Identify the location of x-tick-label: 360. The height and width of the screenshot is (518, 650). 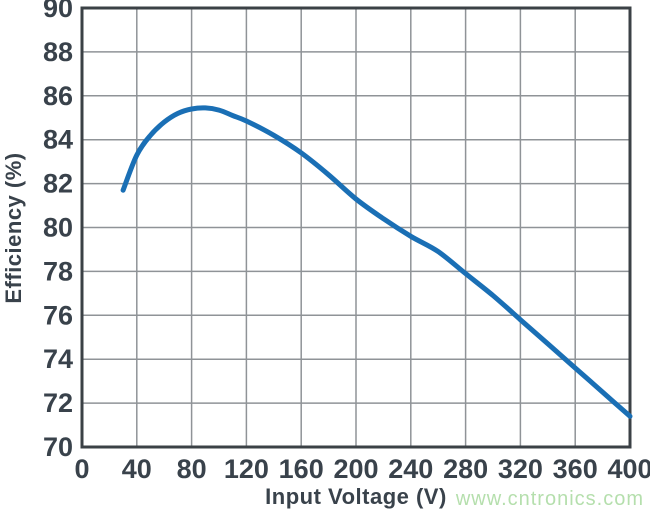
(575, 469).